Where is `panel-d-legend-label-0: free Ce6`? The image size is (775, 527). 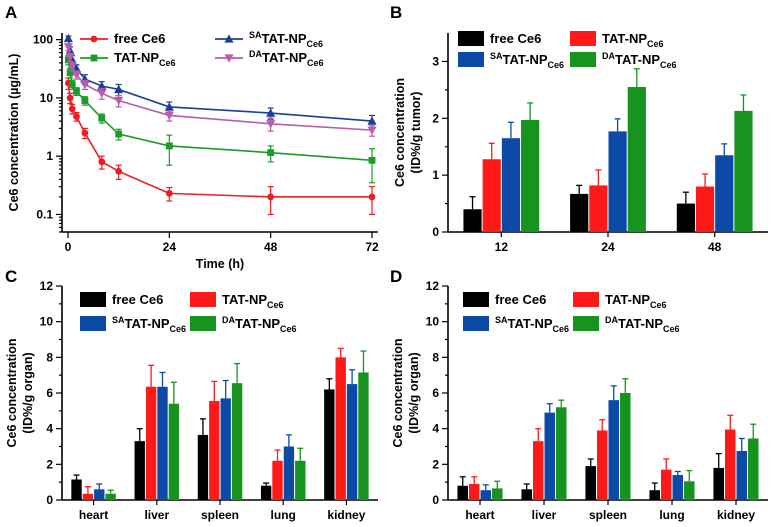
panel-d-legend-label-0: free Ce6 is located at coordinates (520, 299).